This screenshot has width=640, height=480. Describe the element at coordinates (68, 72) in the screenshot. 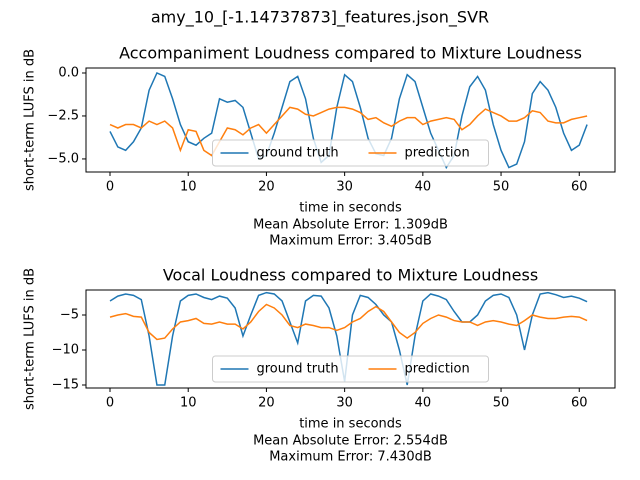

I see `y-tick-label: 0.0` at that location.